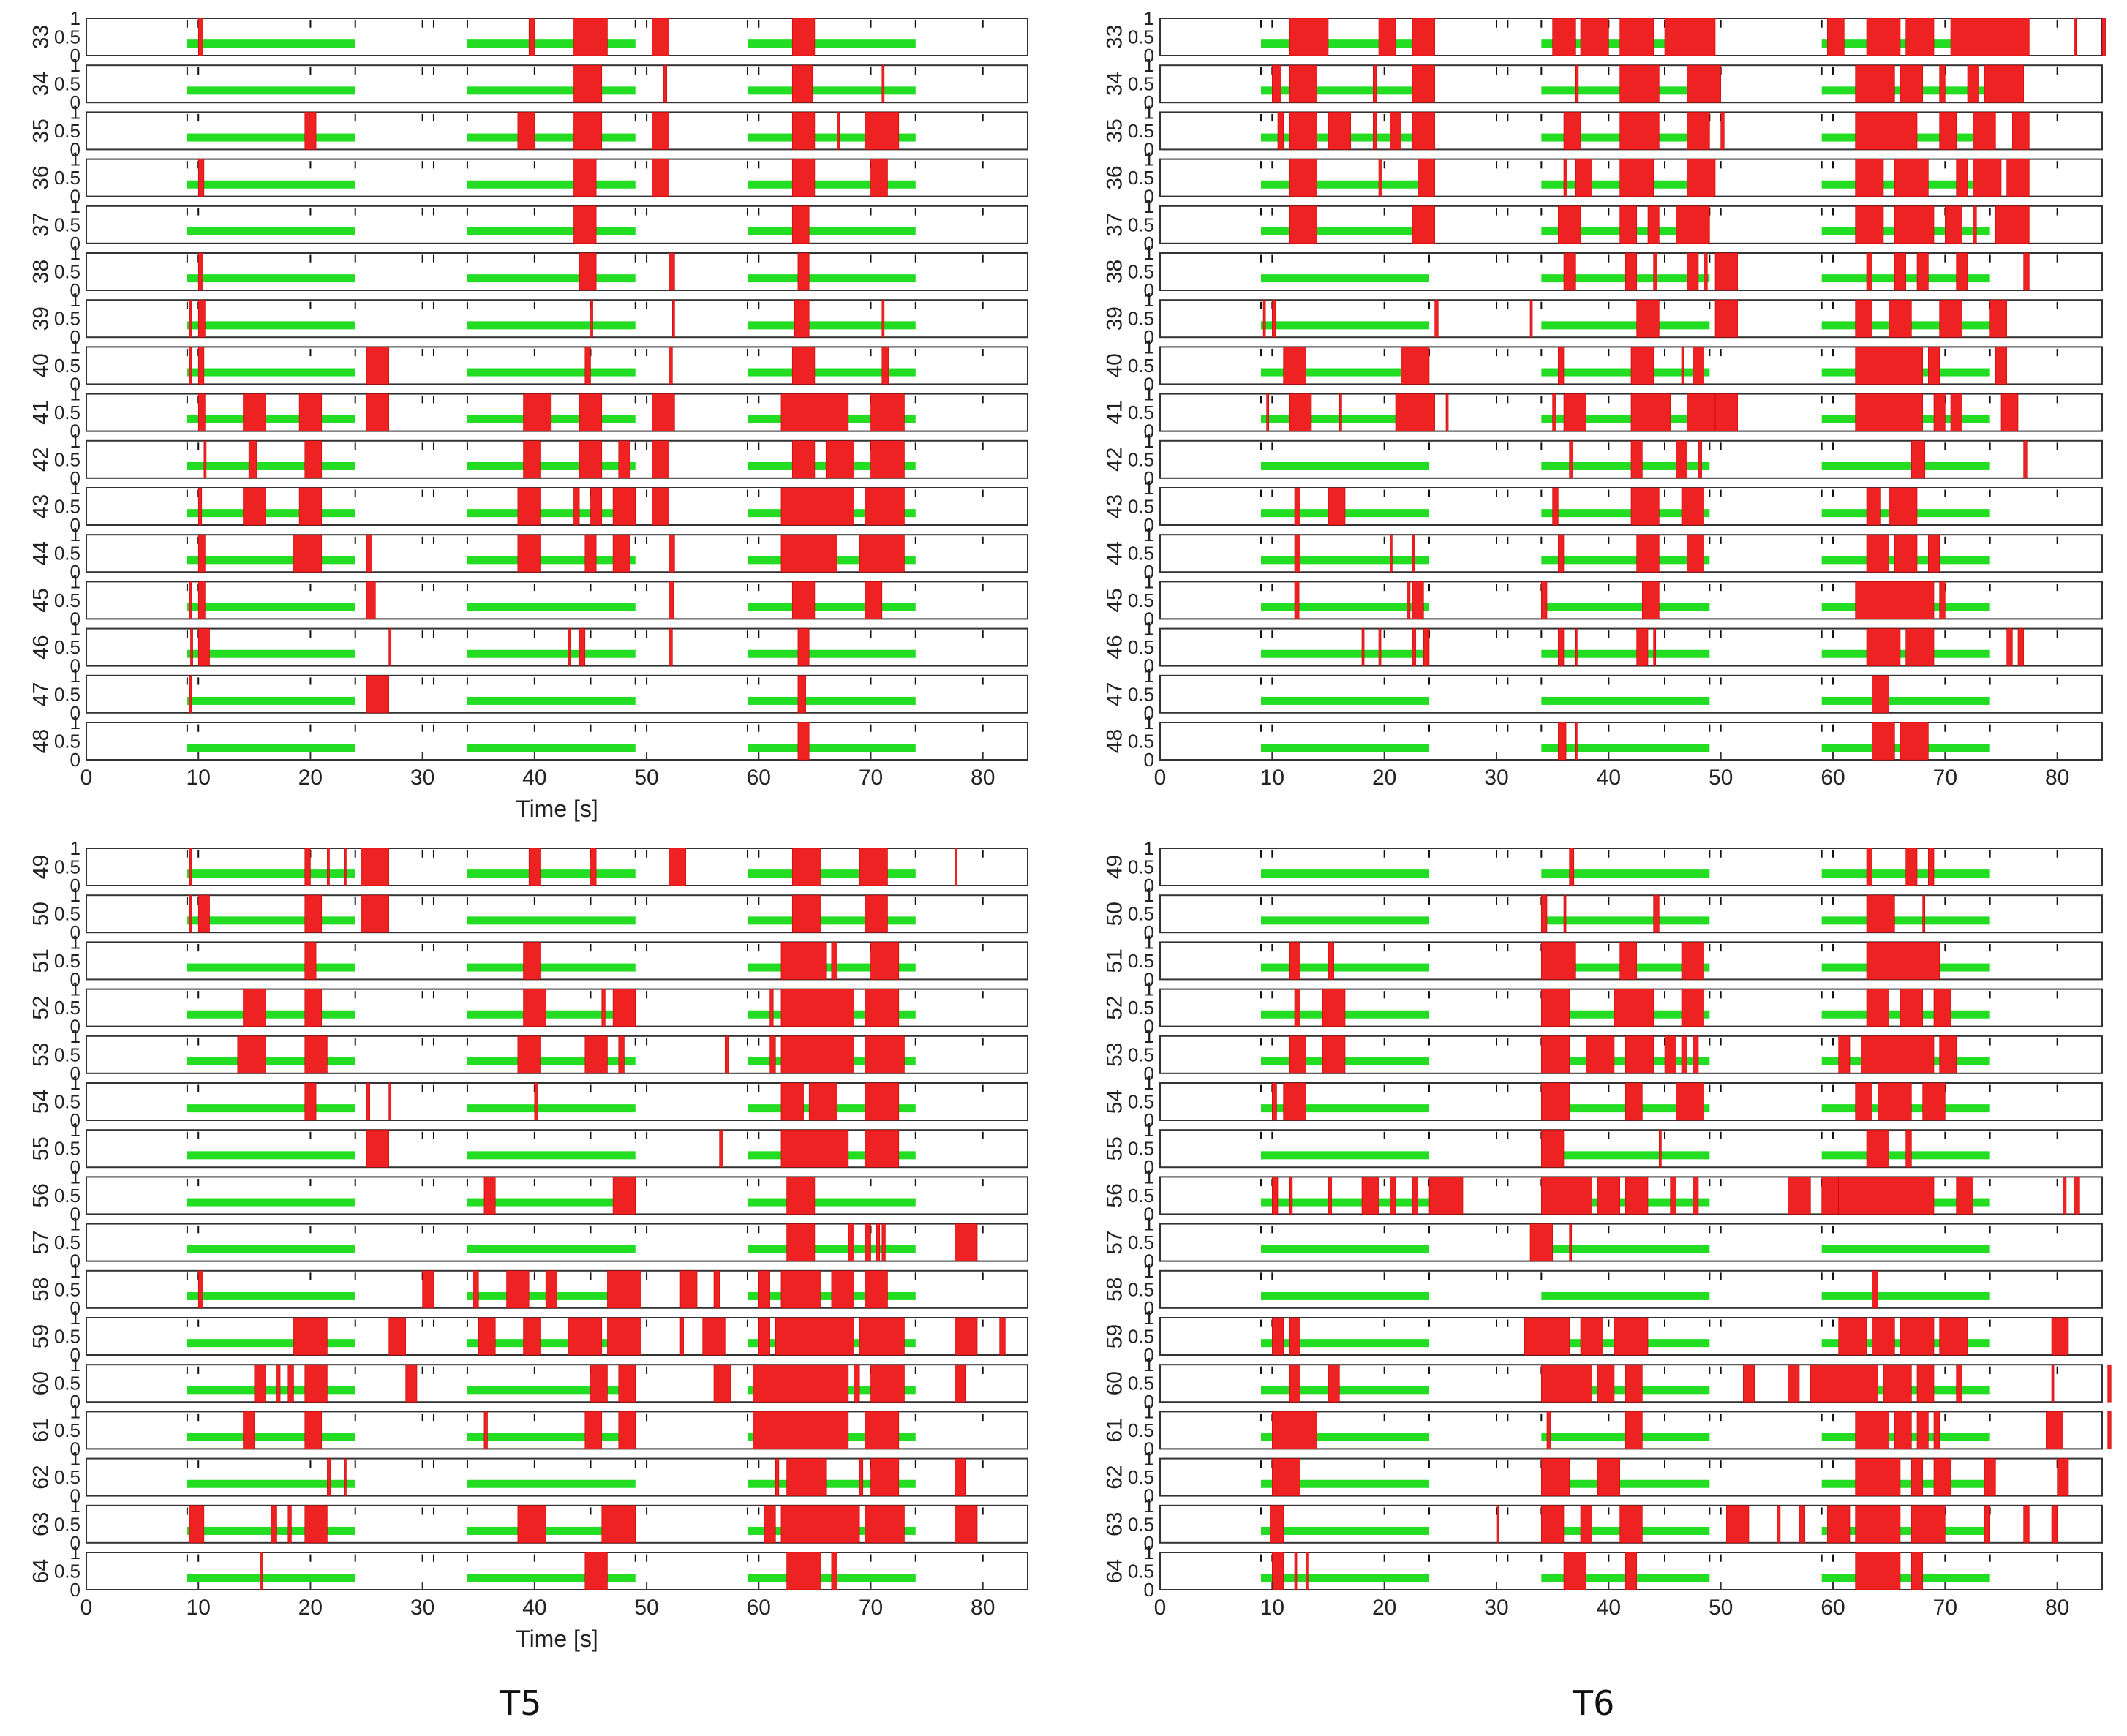 The image size is (2127, 1736). I want to click on channel-label: 43, so click(41, 506).